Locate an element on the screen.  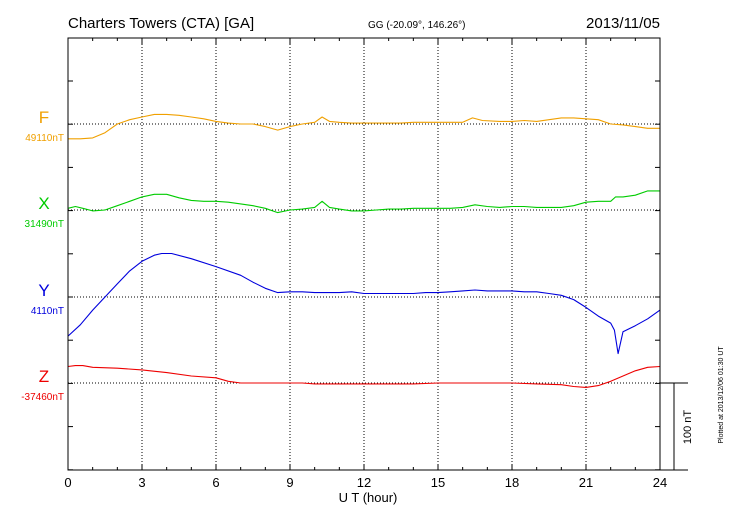
series-line-z is located at coordinates (364, 376).